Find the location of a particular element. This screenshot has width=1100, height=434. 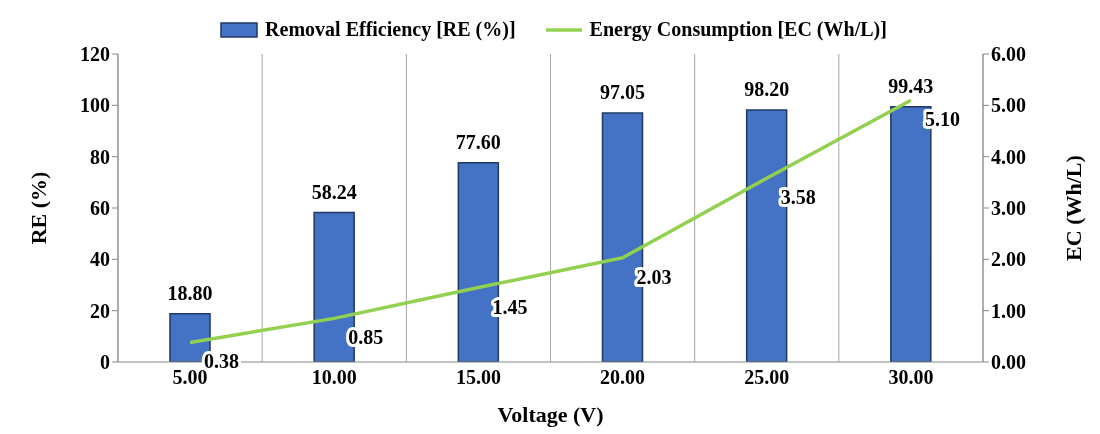

y2-tick-label: 0.00 is located at coordinates (1008, 362).